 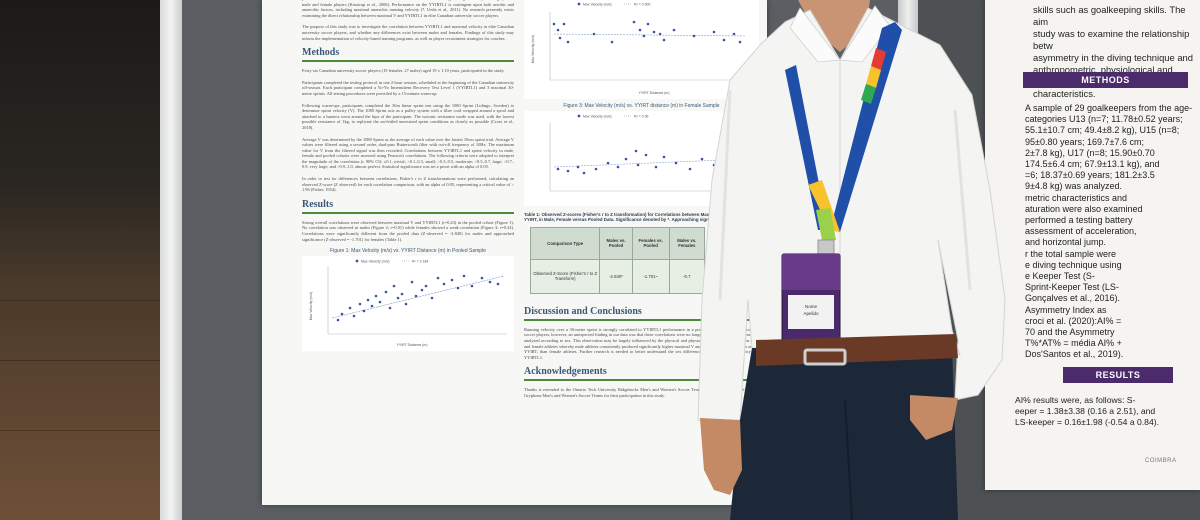 I want to click on figure-1-x-label: YYIRT Distance (m), so click(x=412, y=345).